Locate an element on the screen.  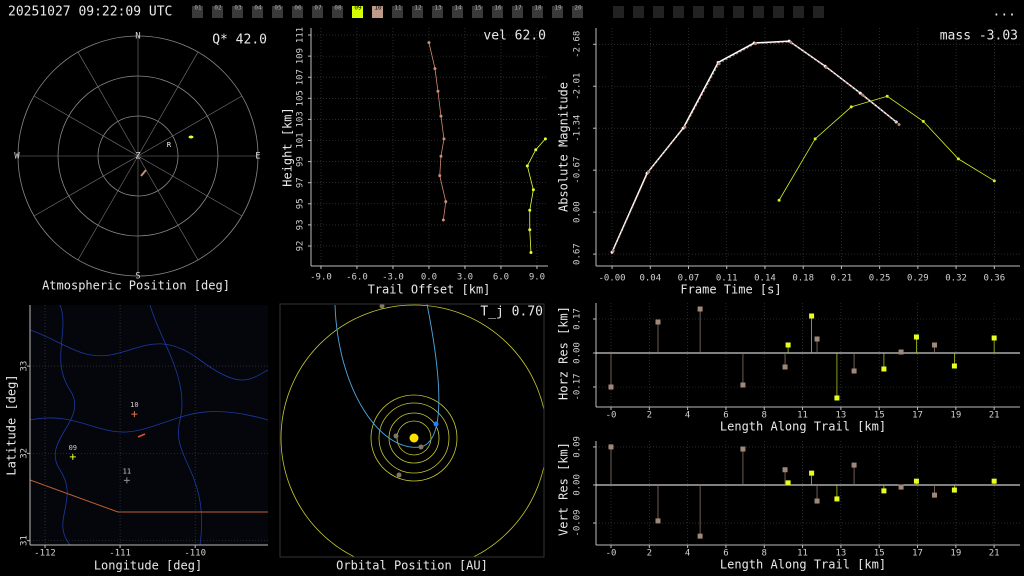
station-label: 08 is located at coordinates (338, 8).